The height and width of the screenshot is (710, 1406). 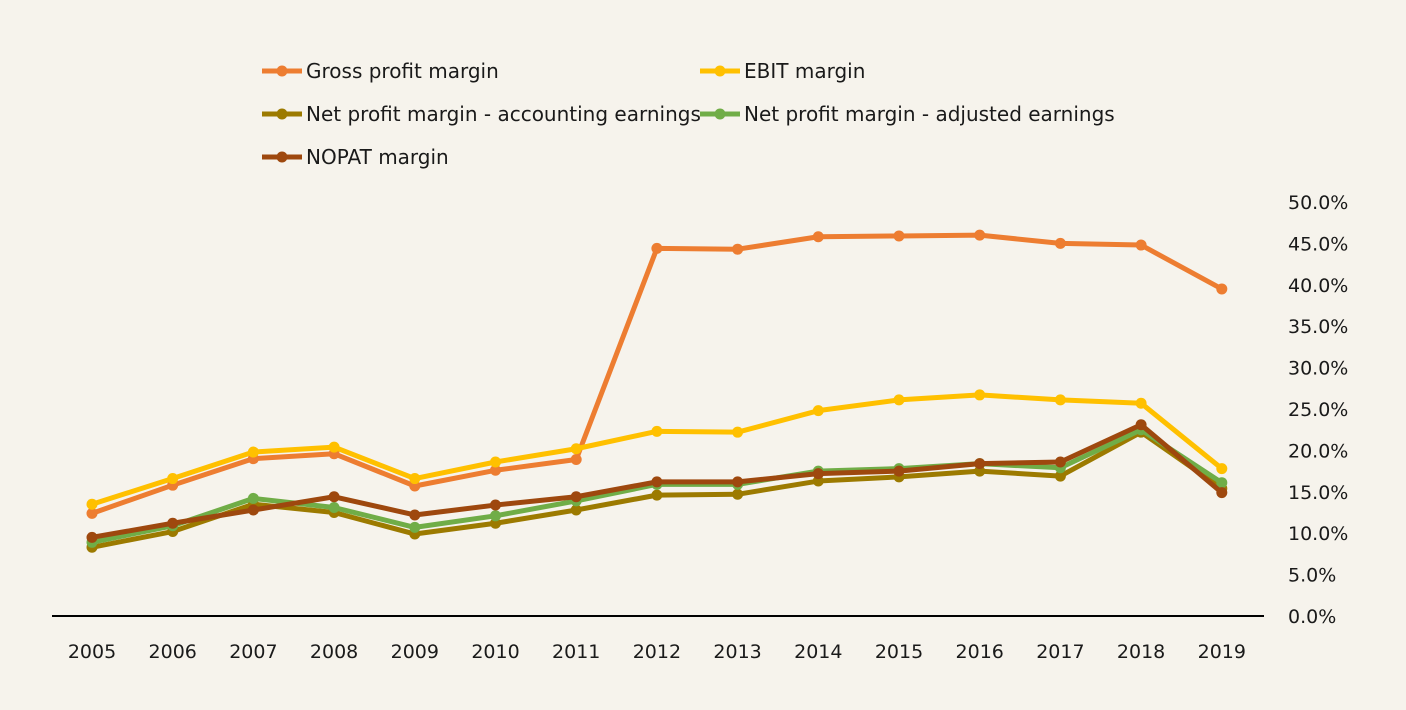 I want to click on x-tick-label: 2016, so click(x=980, y=652).